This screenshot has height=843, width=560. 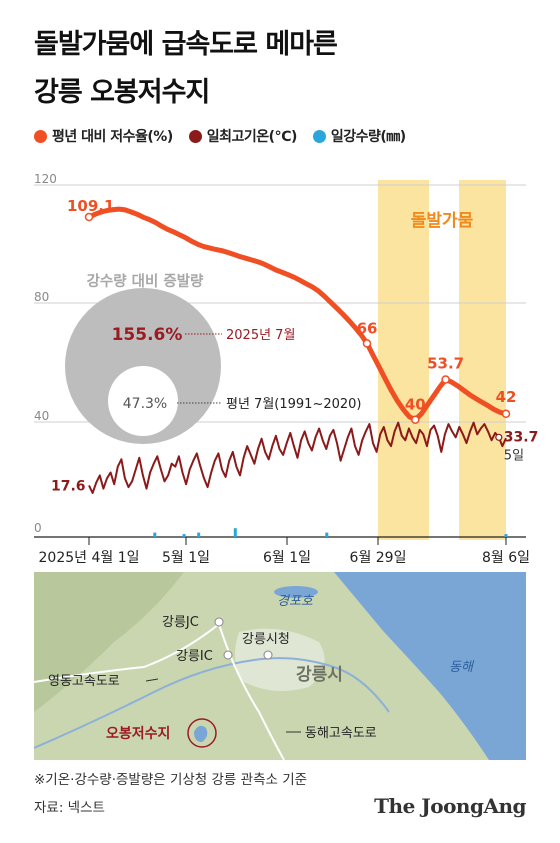 What do you see at coordinates (294, 404) in the screenshot?
I see `inset-inner-label: 평년 7월(1991~2020)` at bounding box center [294, 404].